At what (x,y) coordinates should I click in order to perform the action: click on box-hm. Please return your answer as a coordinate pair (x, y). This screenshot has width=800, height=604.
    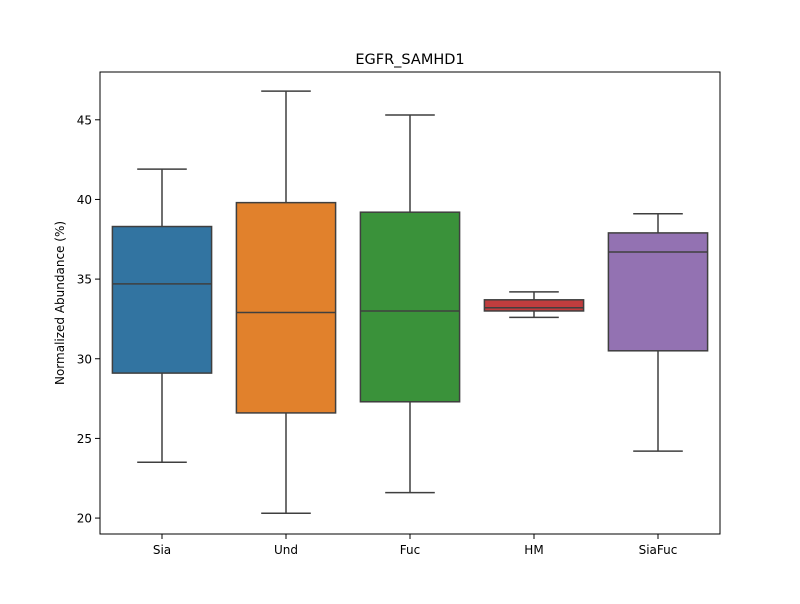
    Looking at the image, I should click on (534, 305).